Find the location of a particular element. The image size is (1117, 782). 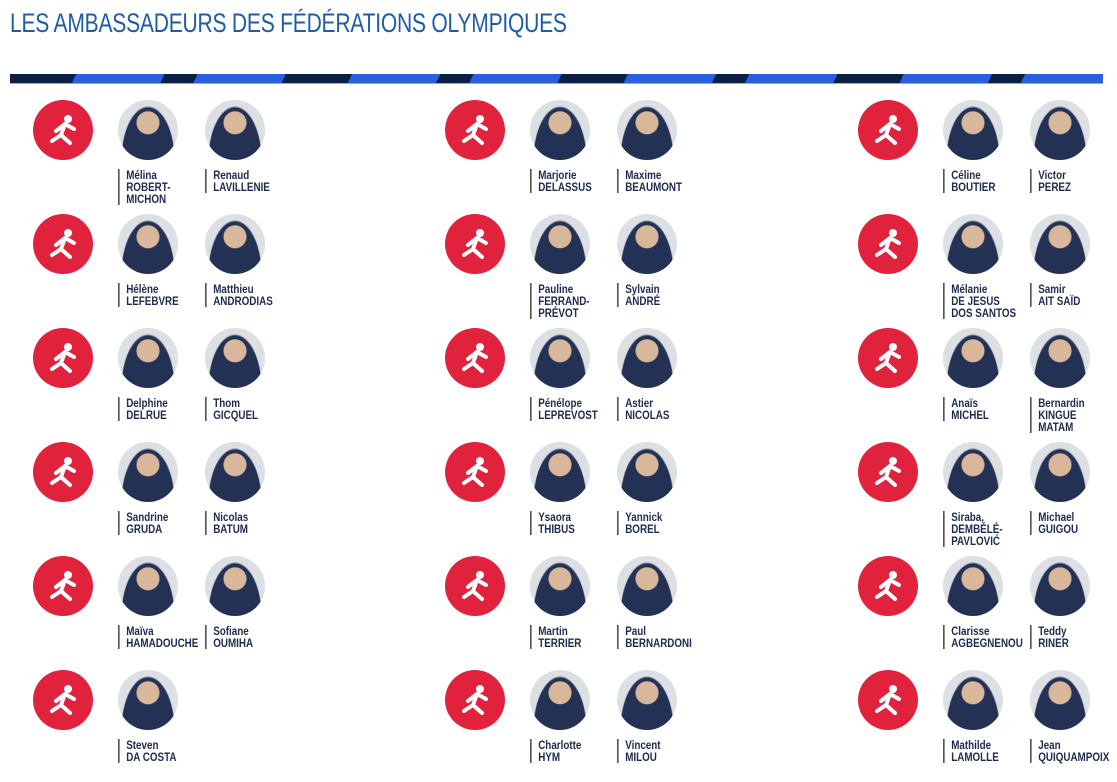

ambassador-card: Ysaora THIBUS is located at coordinates (573, 488).